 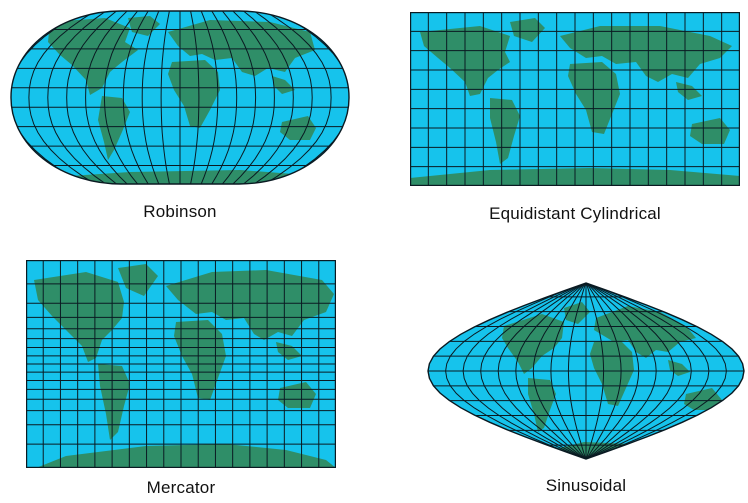 I want to click on graticule, so click(x=586, y=371).